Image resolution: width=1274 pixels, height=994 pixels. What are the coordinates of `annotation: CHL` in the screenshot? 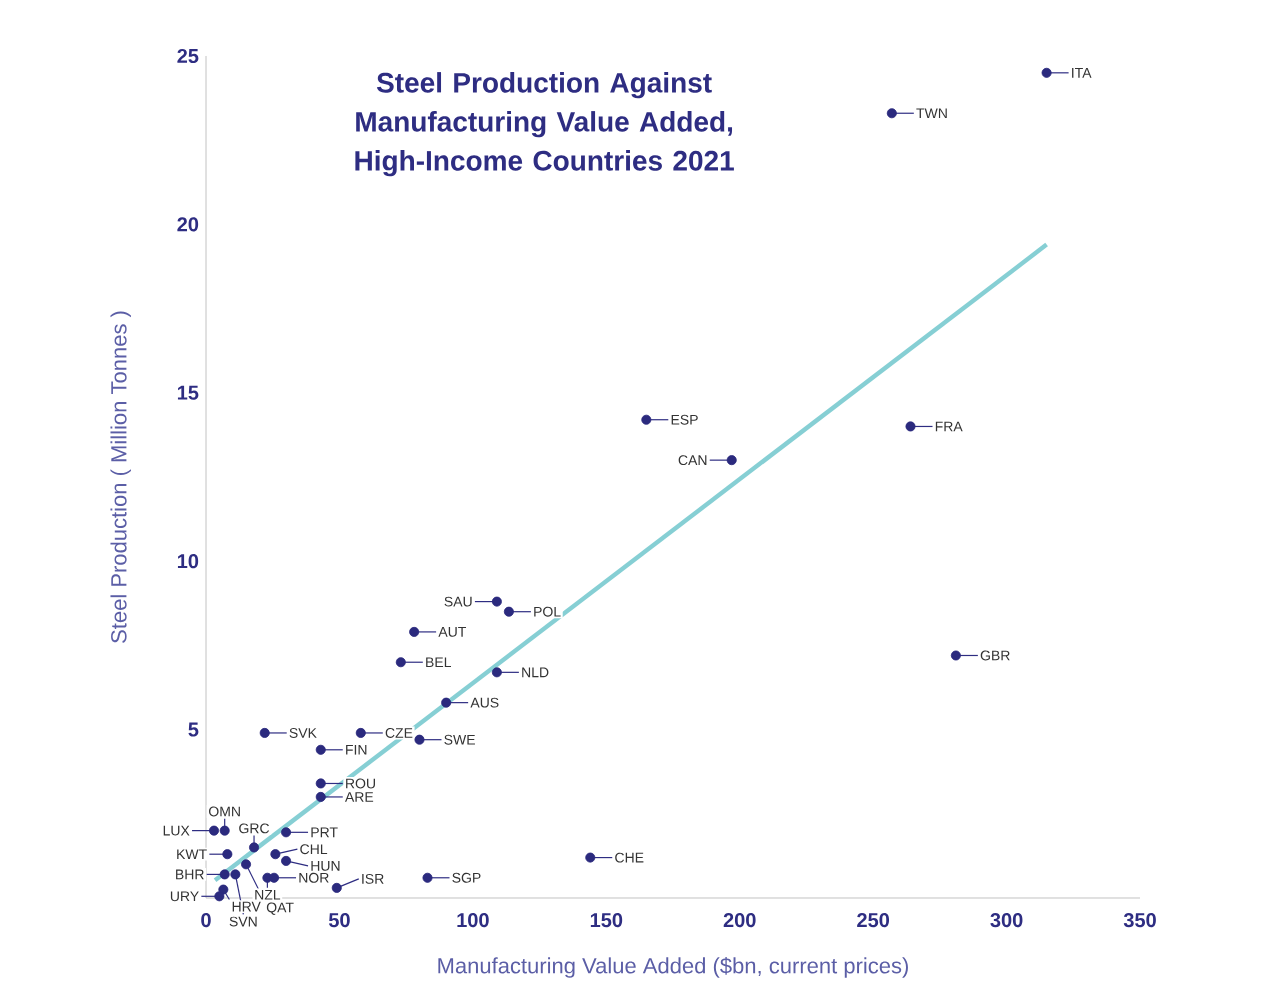 It's located at (314, 849).